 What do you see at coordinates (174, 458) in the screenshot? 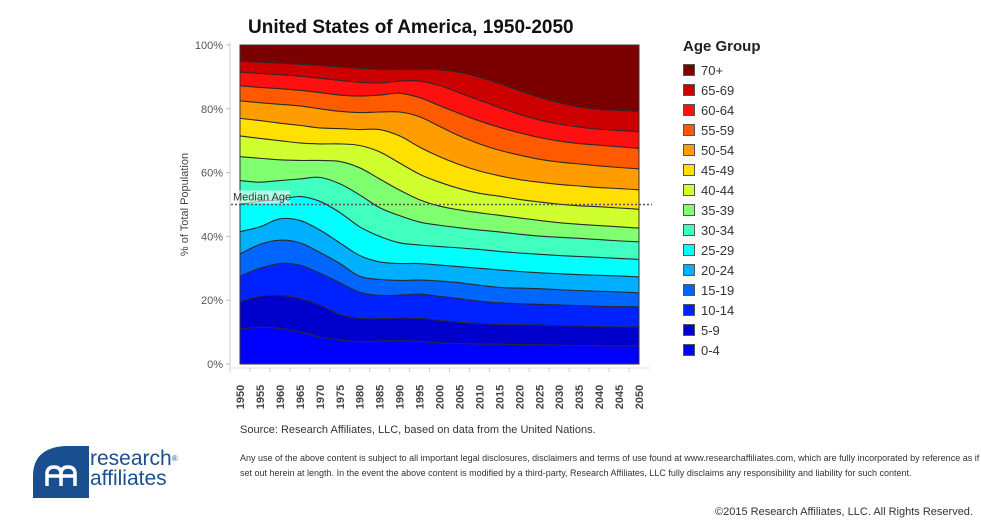
I see `logo-registered: ®` at bounding box center [174, 458].